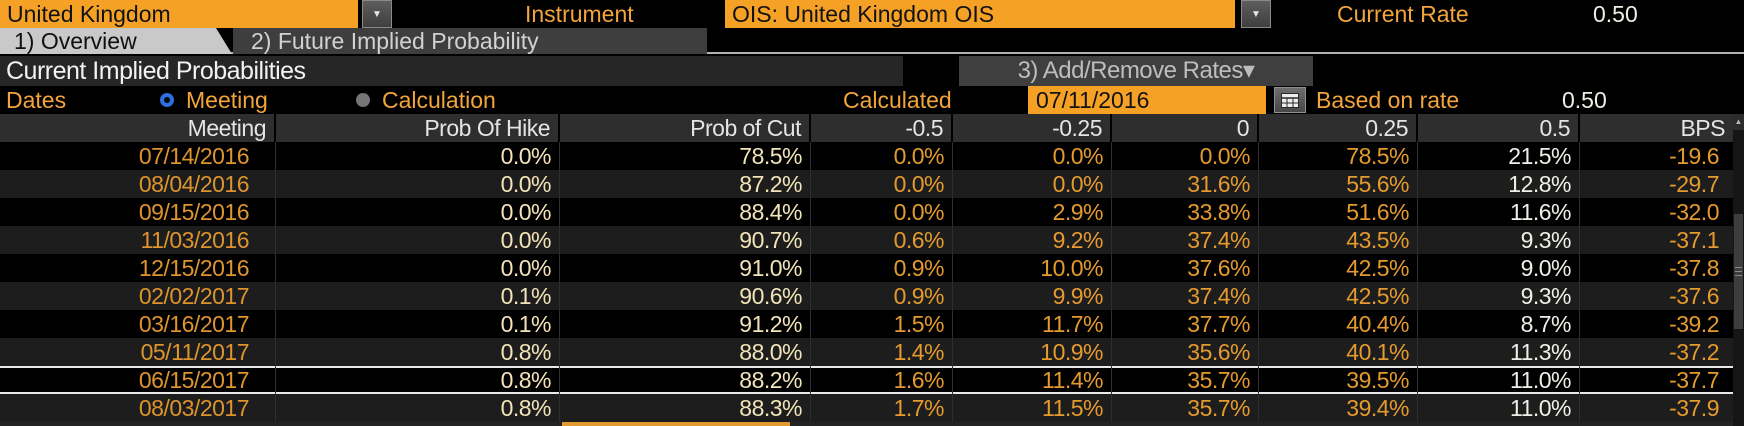  I want to click on vertical-scrollbar: ▲, so click(1738, 270).